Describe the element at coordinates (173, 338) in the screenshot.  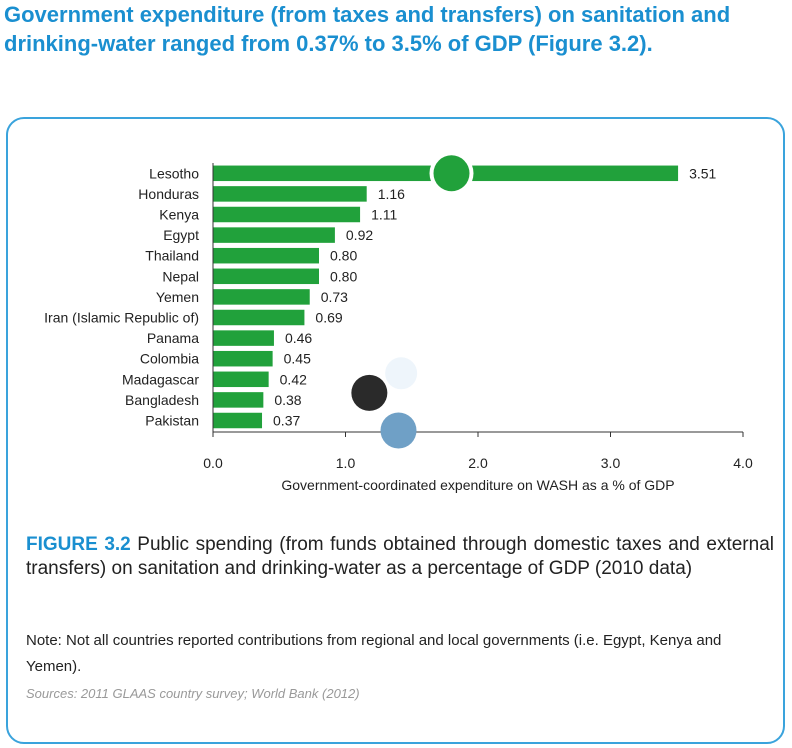
I see `category-label: Panama` at that location.